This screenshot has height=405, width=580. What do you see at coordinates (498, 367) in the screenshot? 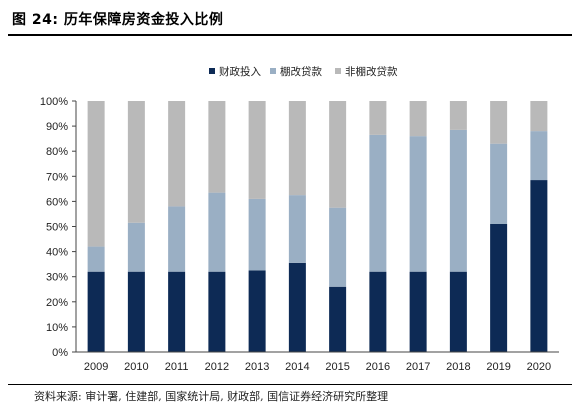
I see `x-tick-label: 2019` at bounding box center [498, 367].